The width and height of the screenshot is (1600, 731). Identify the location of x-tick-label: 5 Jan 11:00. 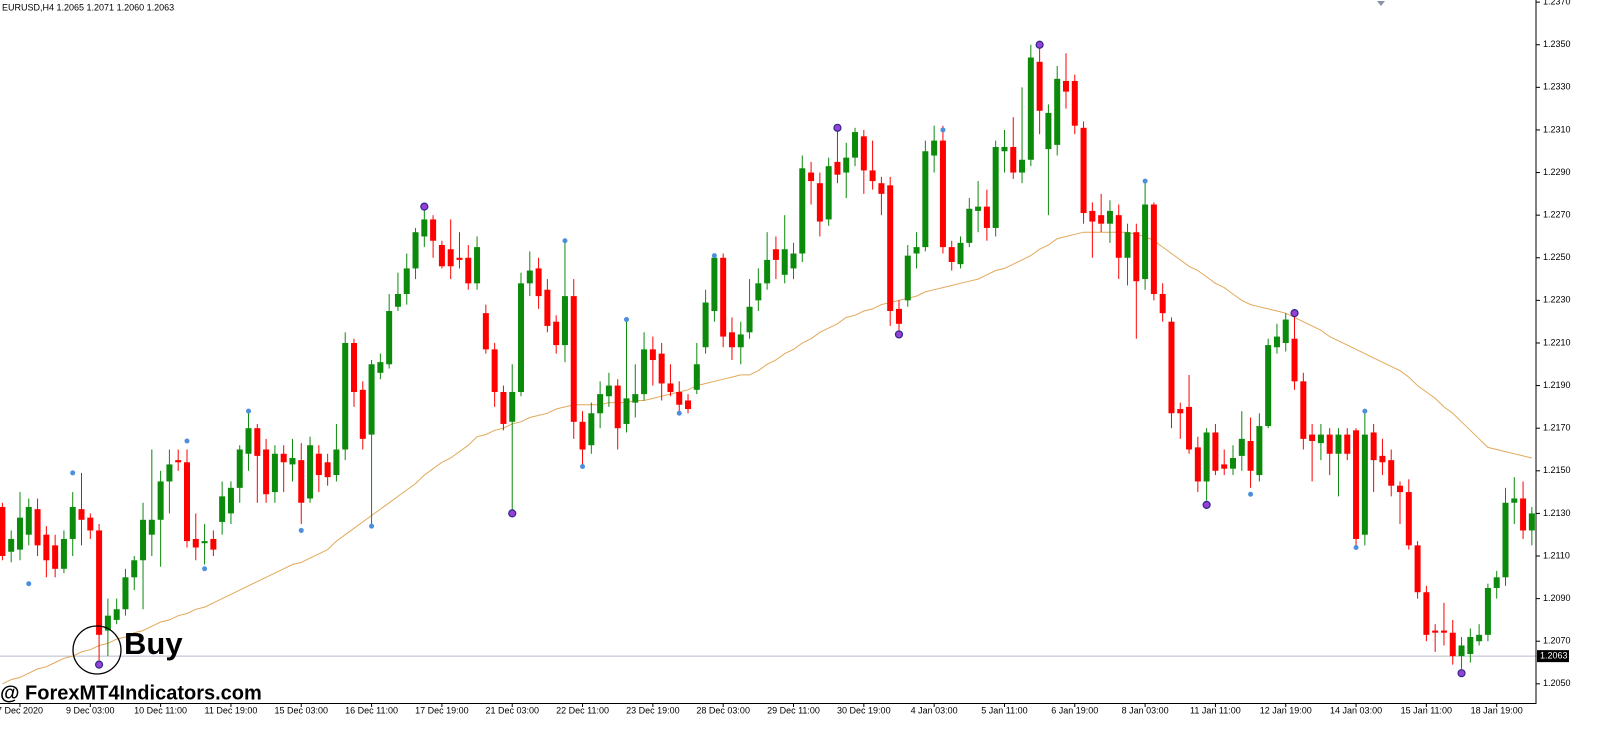
(1004, 710).